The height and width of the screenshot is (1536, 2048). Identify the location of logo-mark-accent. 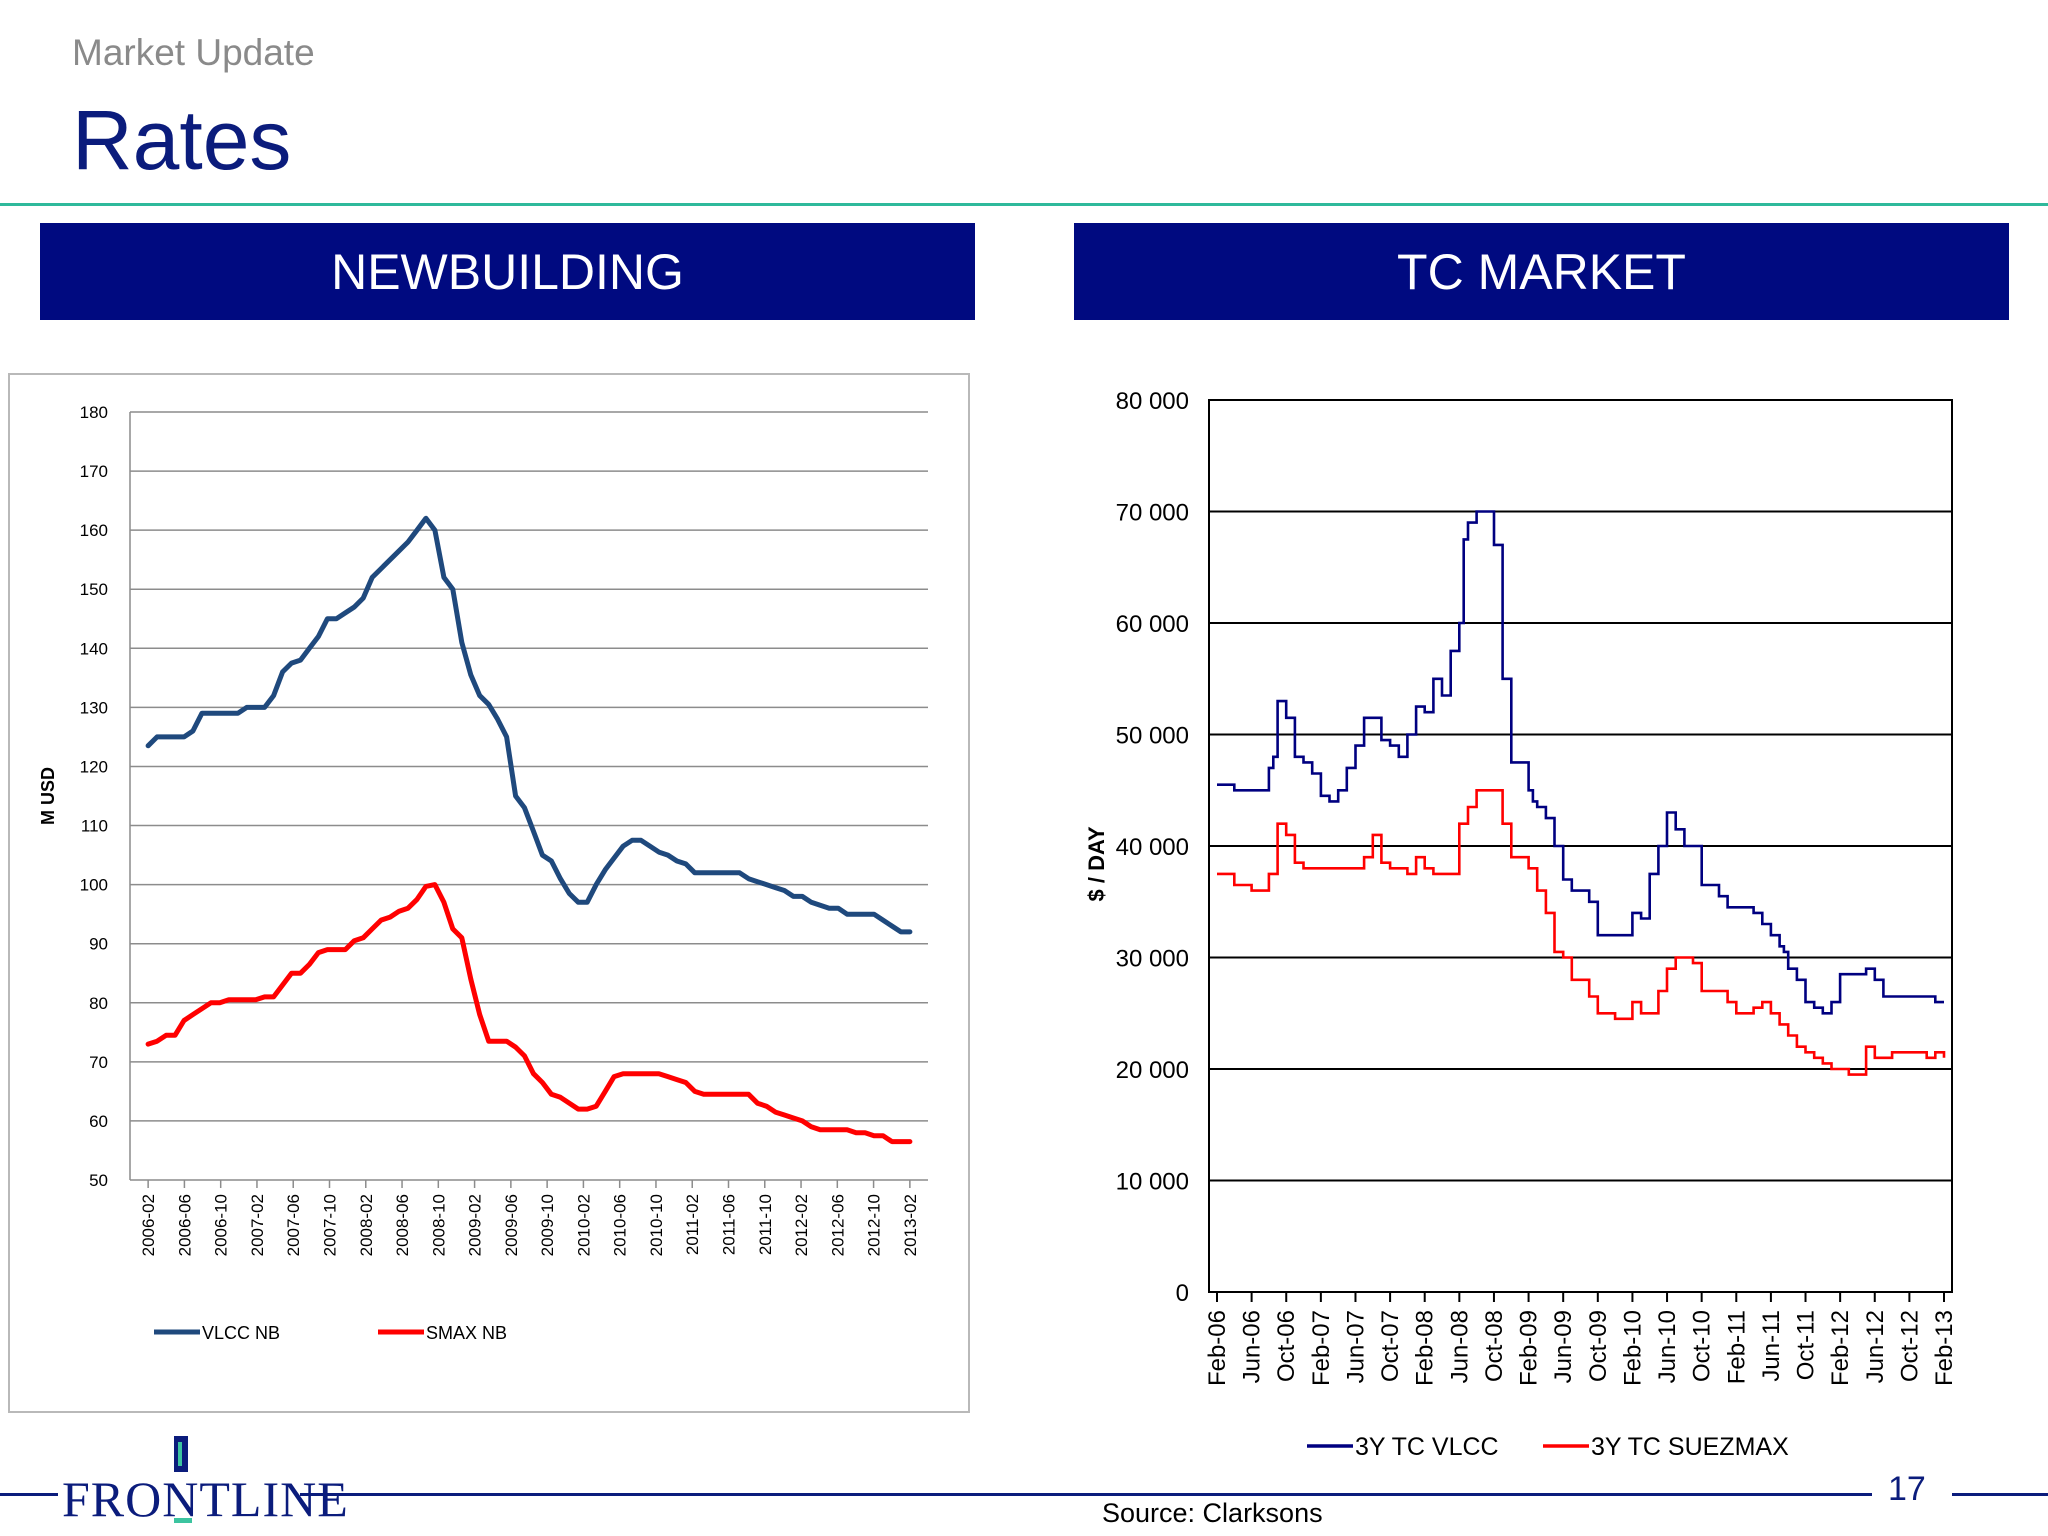
(180, 1454).